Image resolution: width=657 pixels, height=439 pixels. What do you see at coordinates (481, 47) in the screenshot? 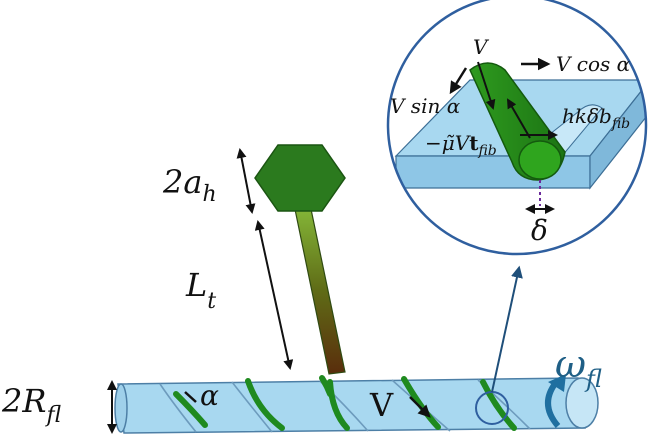
I see `inset-v-label: V` at bounding box center [481, 47].